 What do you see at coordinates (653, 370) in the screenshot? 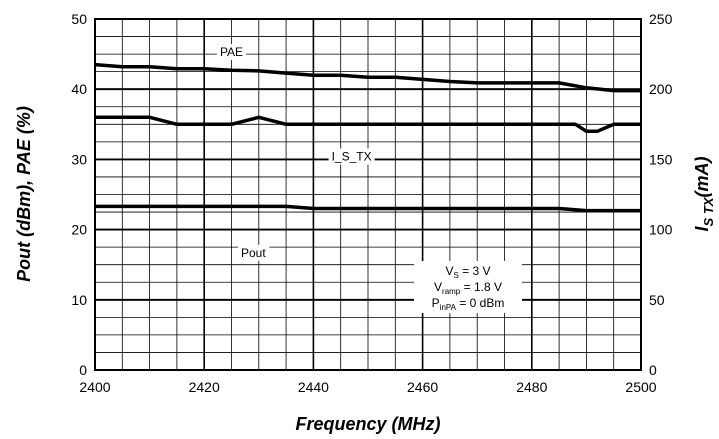
I see `y2-tick-label: 0` at bounding box center [653, 370].